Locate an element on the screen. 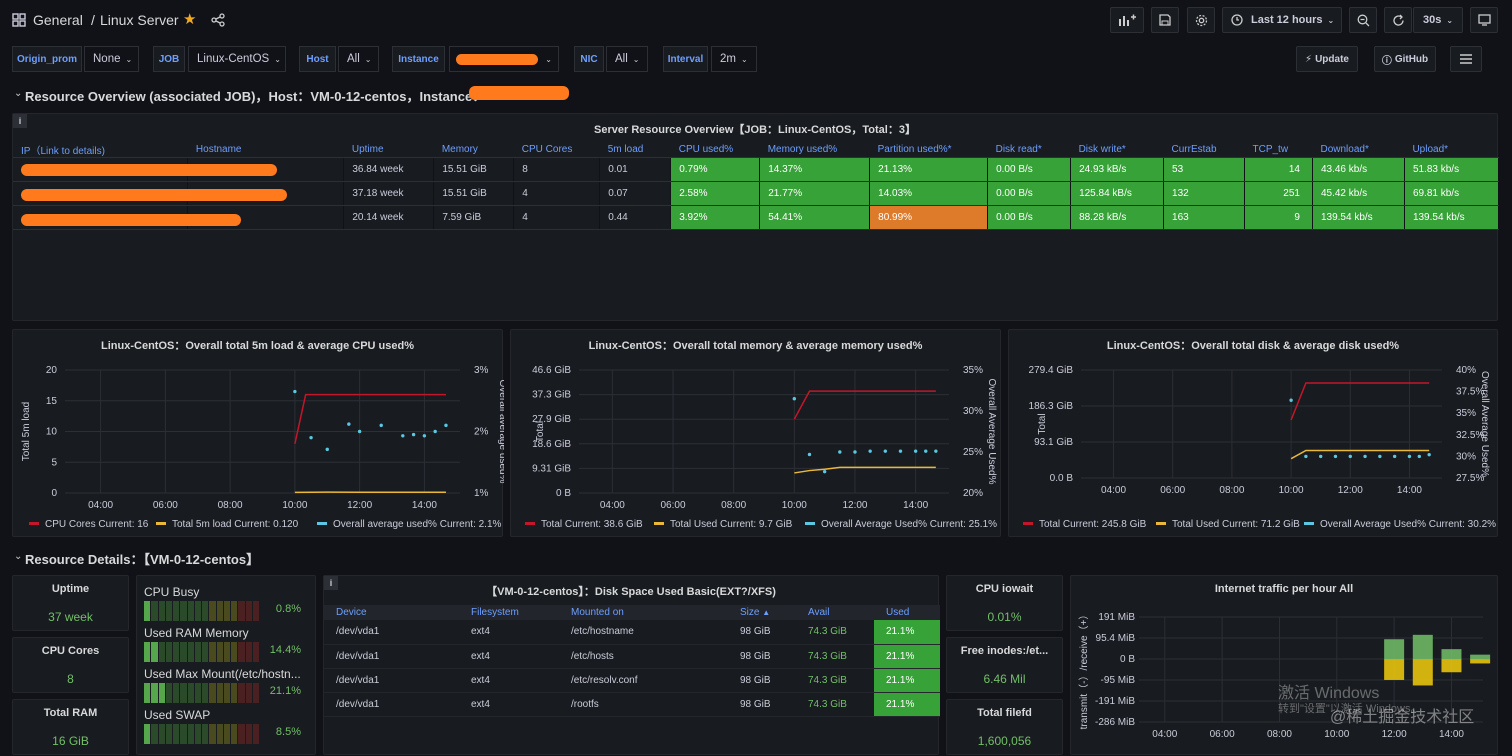 This screenshot has width=1512, height=756. cell-uptime: 36.84 week is located at coordinates (389, 170).